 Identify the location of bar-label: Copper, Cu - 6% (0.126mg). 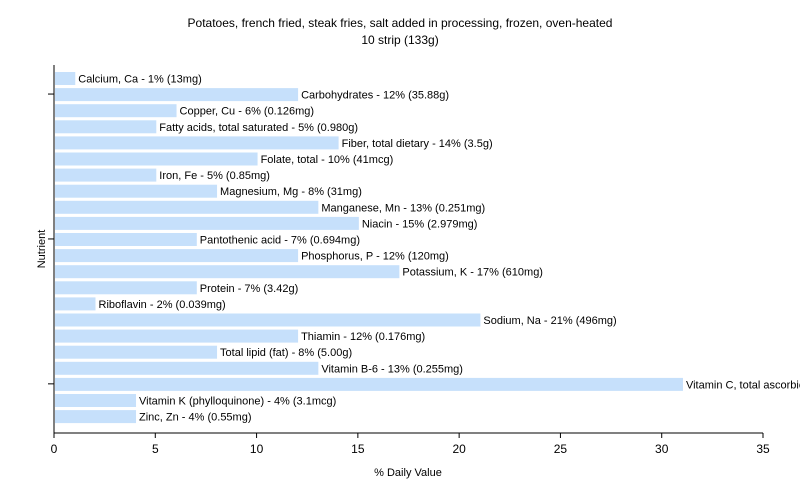
(247, 112).